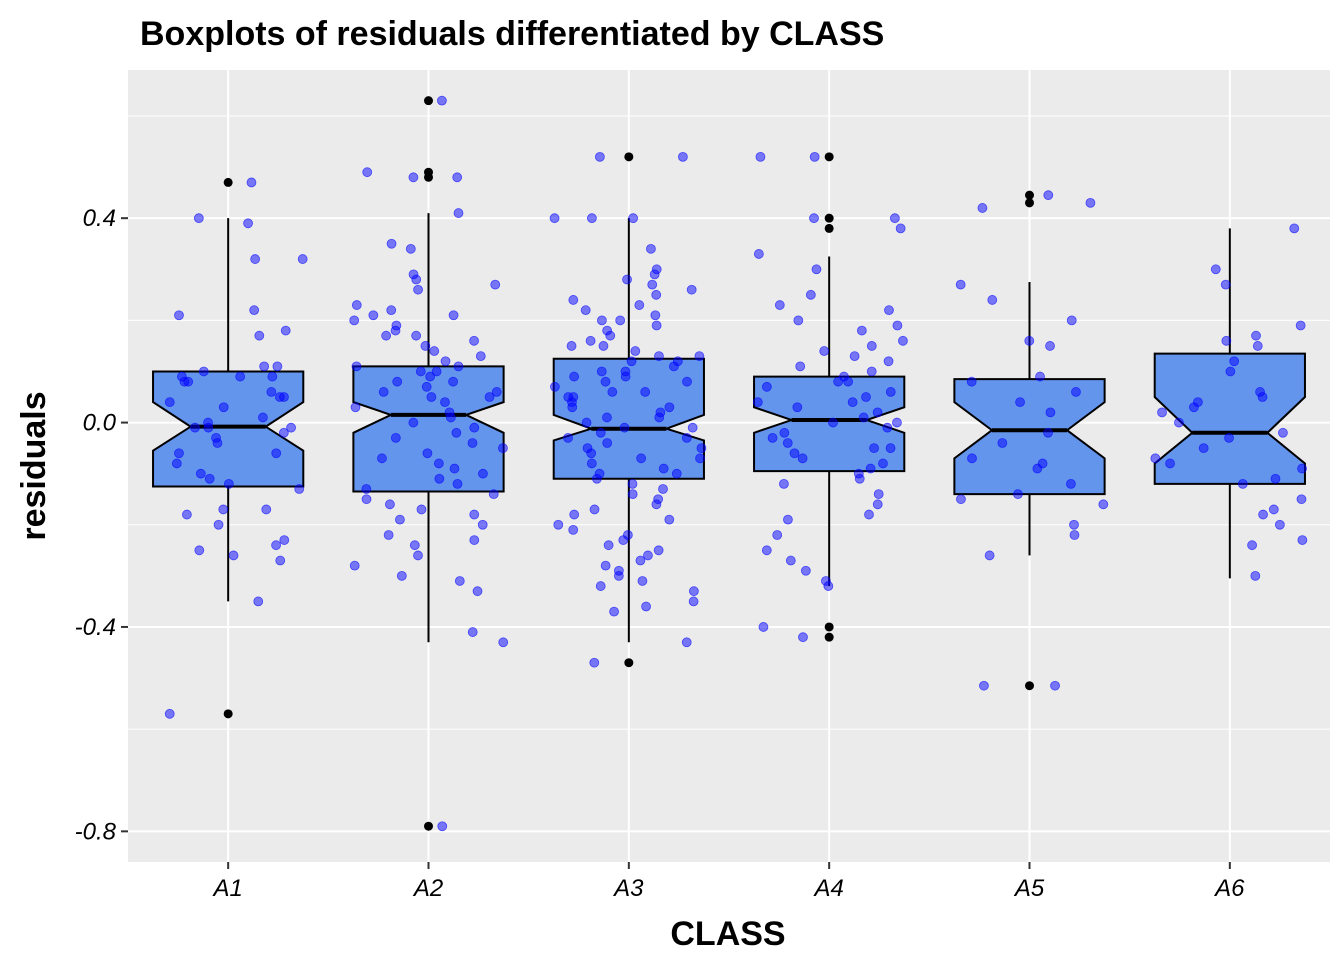  I want to click on outlier-point-a5, so click(1029, 203).